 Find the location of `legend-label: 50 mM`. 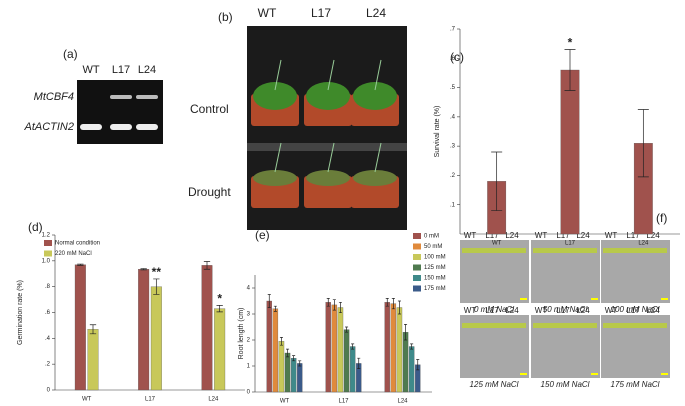

legend-label: 50 mM is located at coordinates (433, 247).